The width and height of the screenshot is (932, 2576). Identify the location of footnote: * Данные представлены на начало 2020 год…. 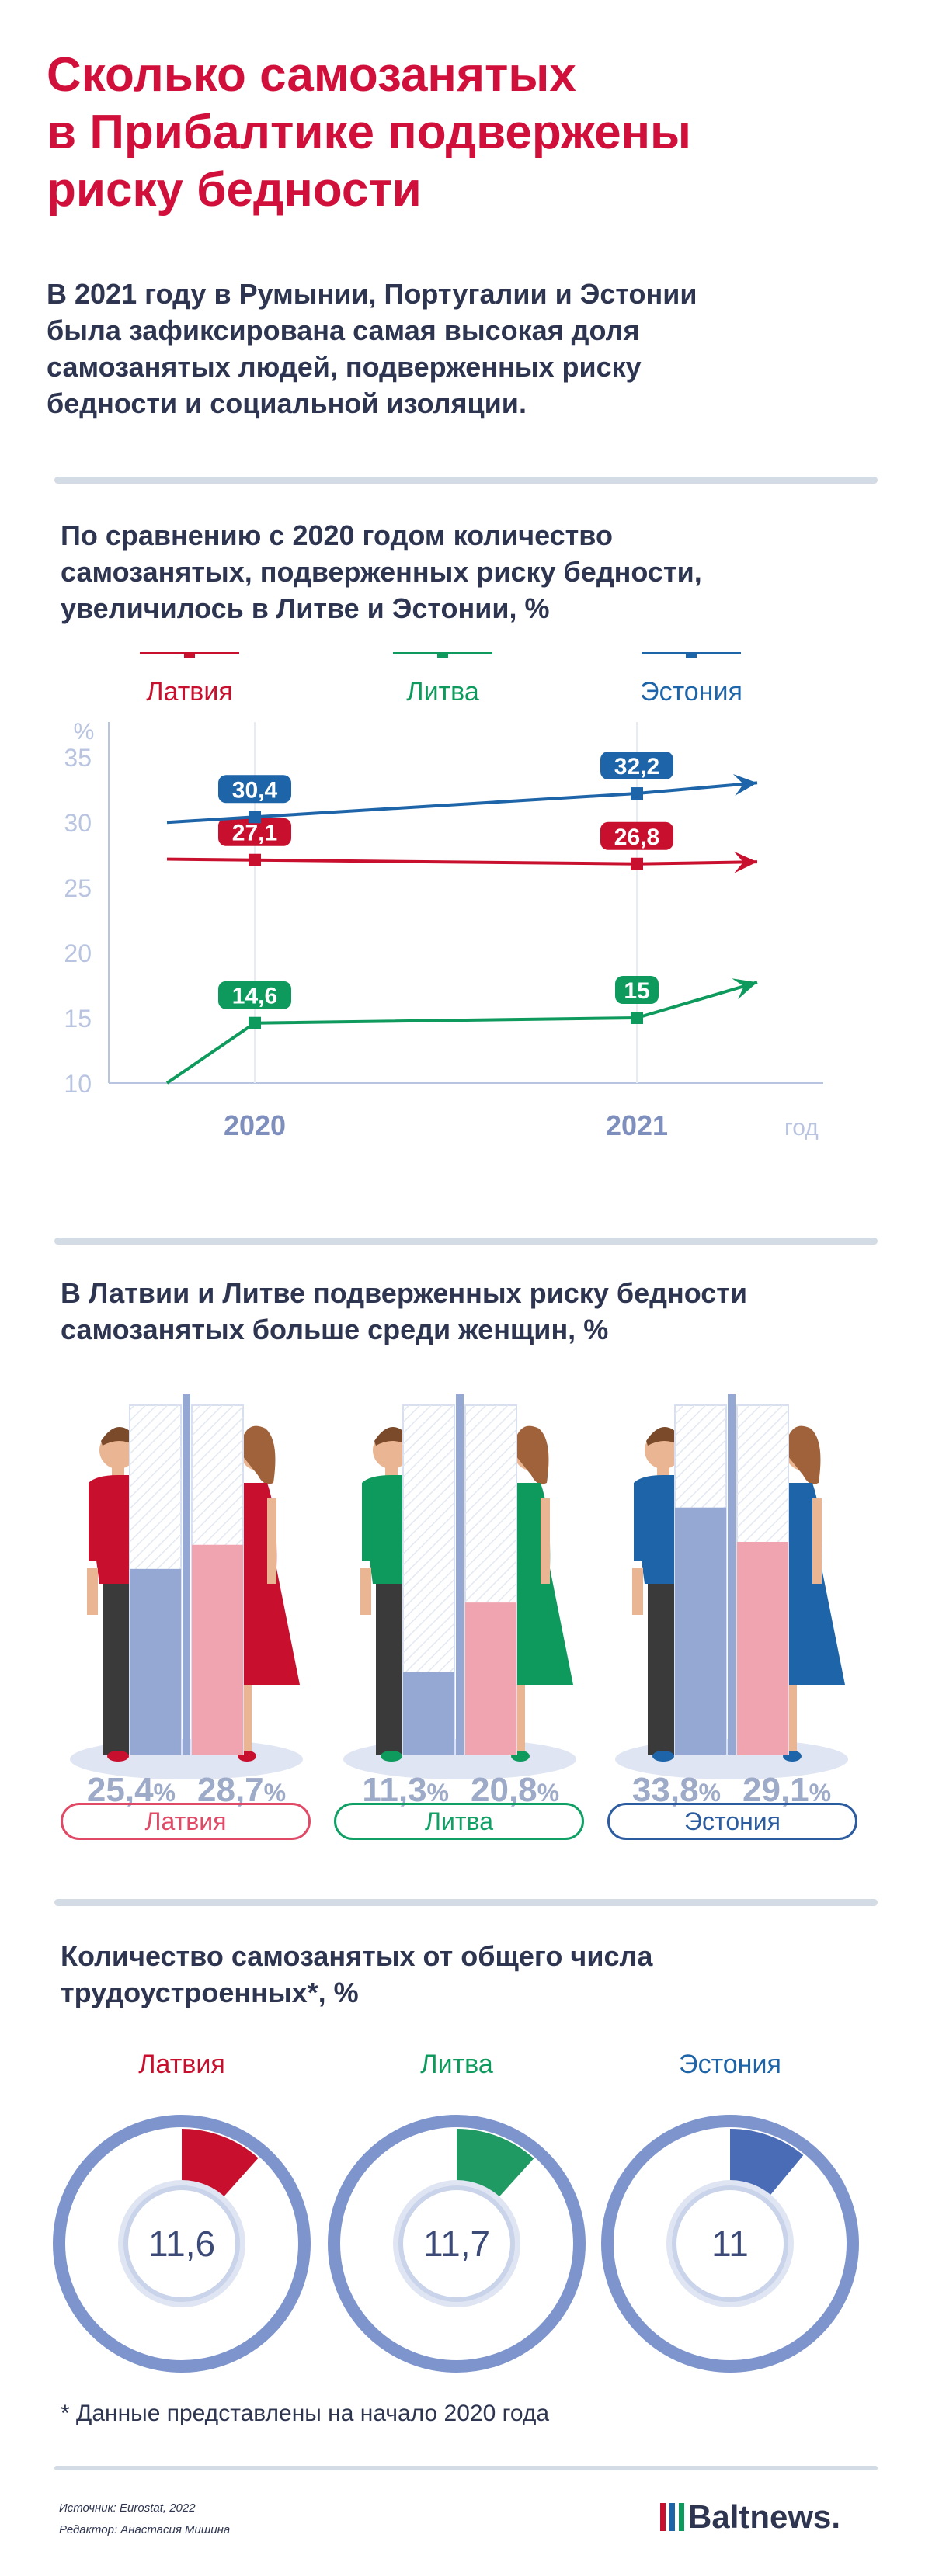
(305, 2413).